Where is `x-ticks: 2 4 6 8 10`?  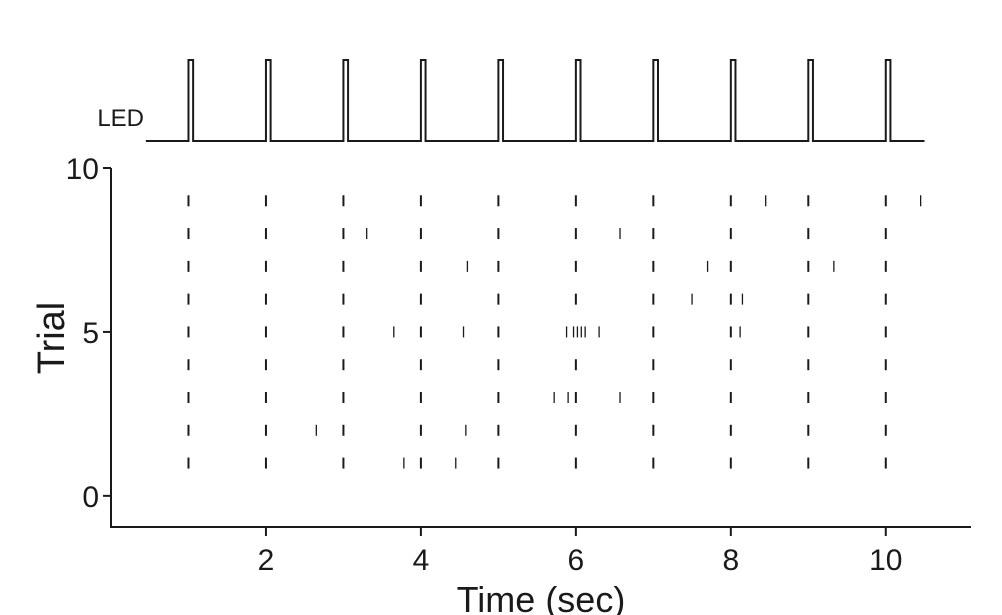
x-ticks: 2 4 6 8 10 is located at coordinates (580, 552).